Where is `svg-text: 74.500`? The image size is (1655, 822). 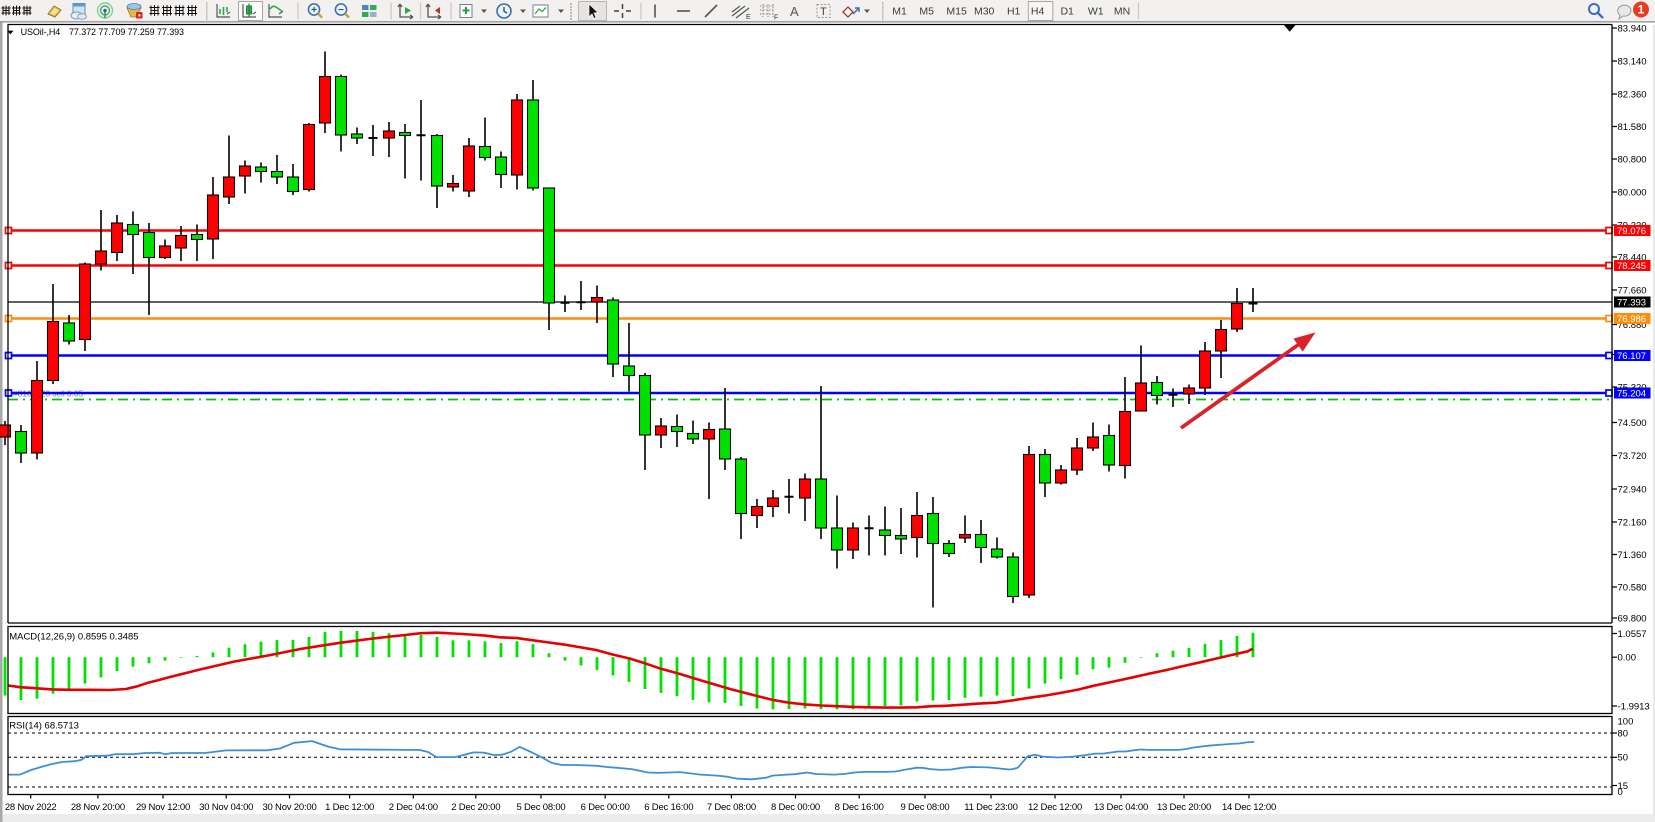 svg-text: 74.500 is located at coordinates (1632, 423).